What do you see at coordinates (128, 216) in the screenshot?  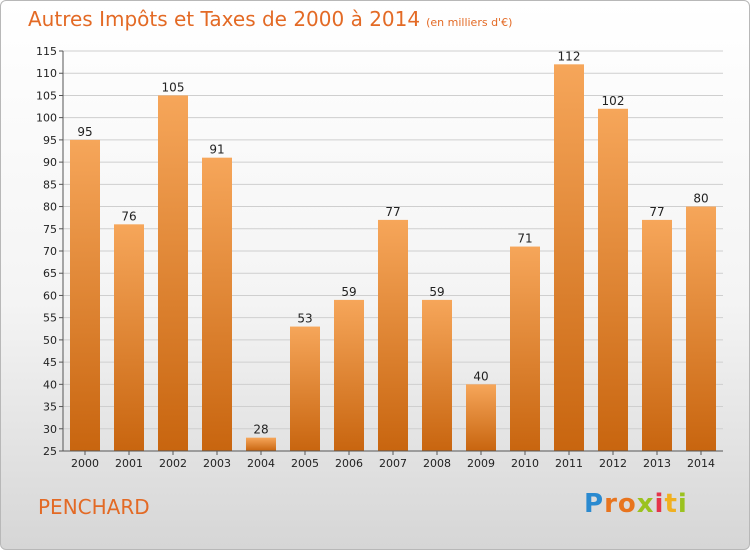 I see `data-label-2001: 76` at bounding box center [128, 216].